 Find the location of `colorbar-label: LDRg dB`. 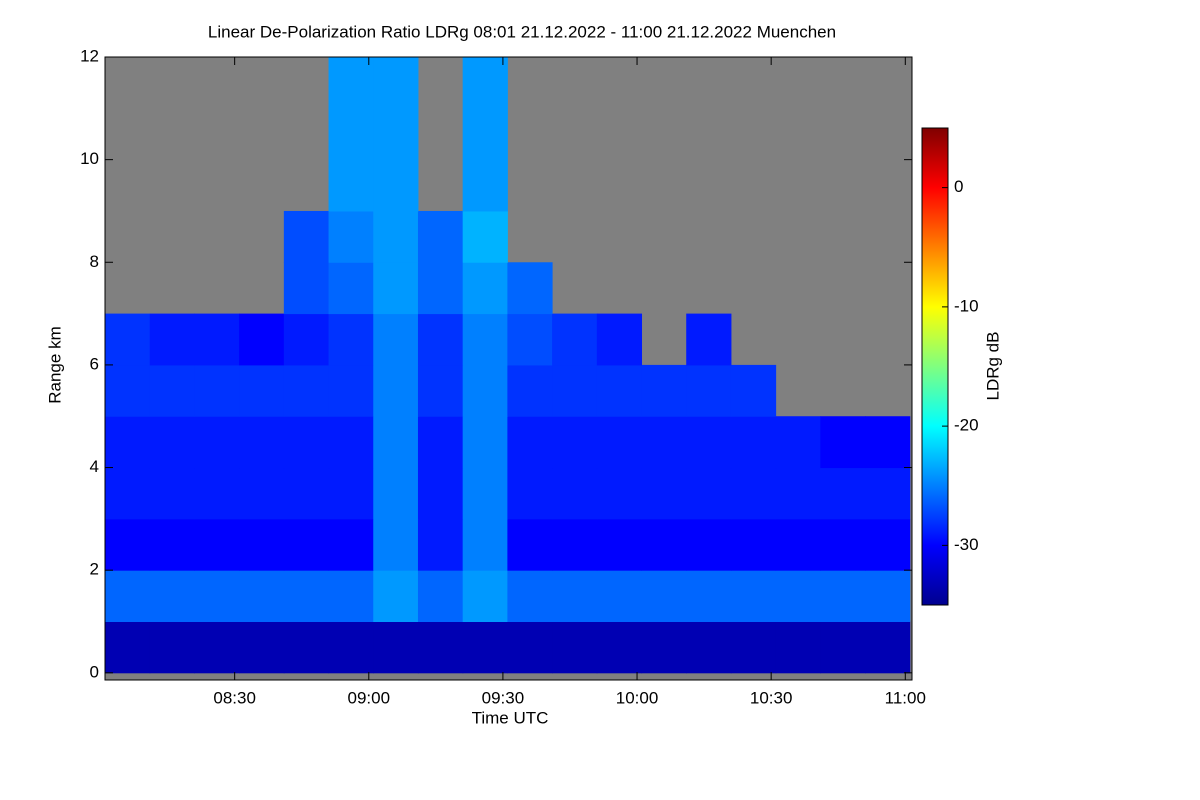

colorbar-label: LDRg dB is located at coordinates (992, 366).